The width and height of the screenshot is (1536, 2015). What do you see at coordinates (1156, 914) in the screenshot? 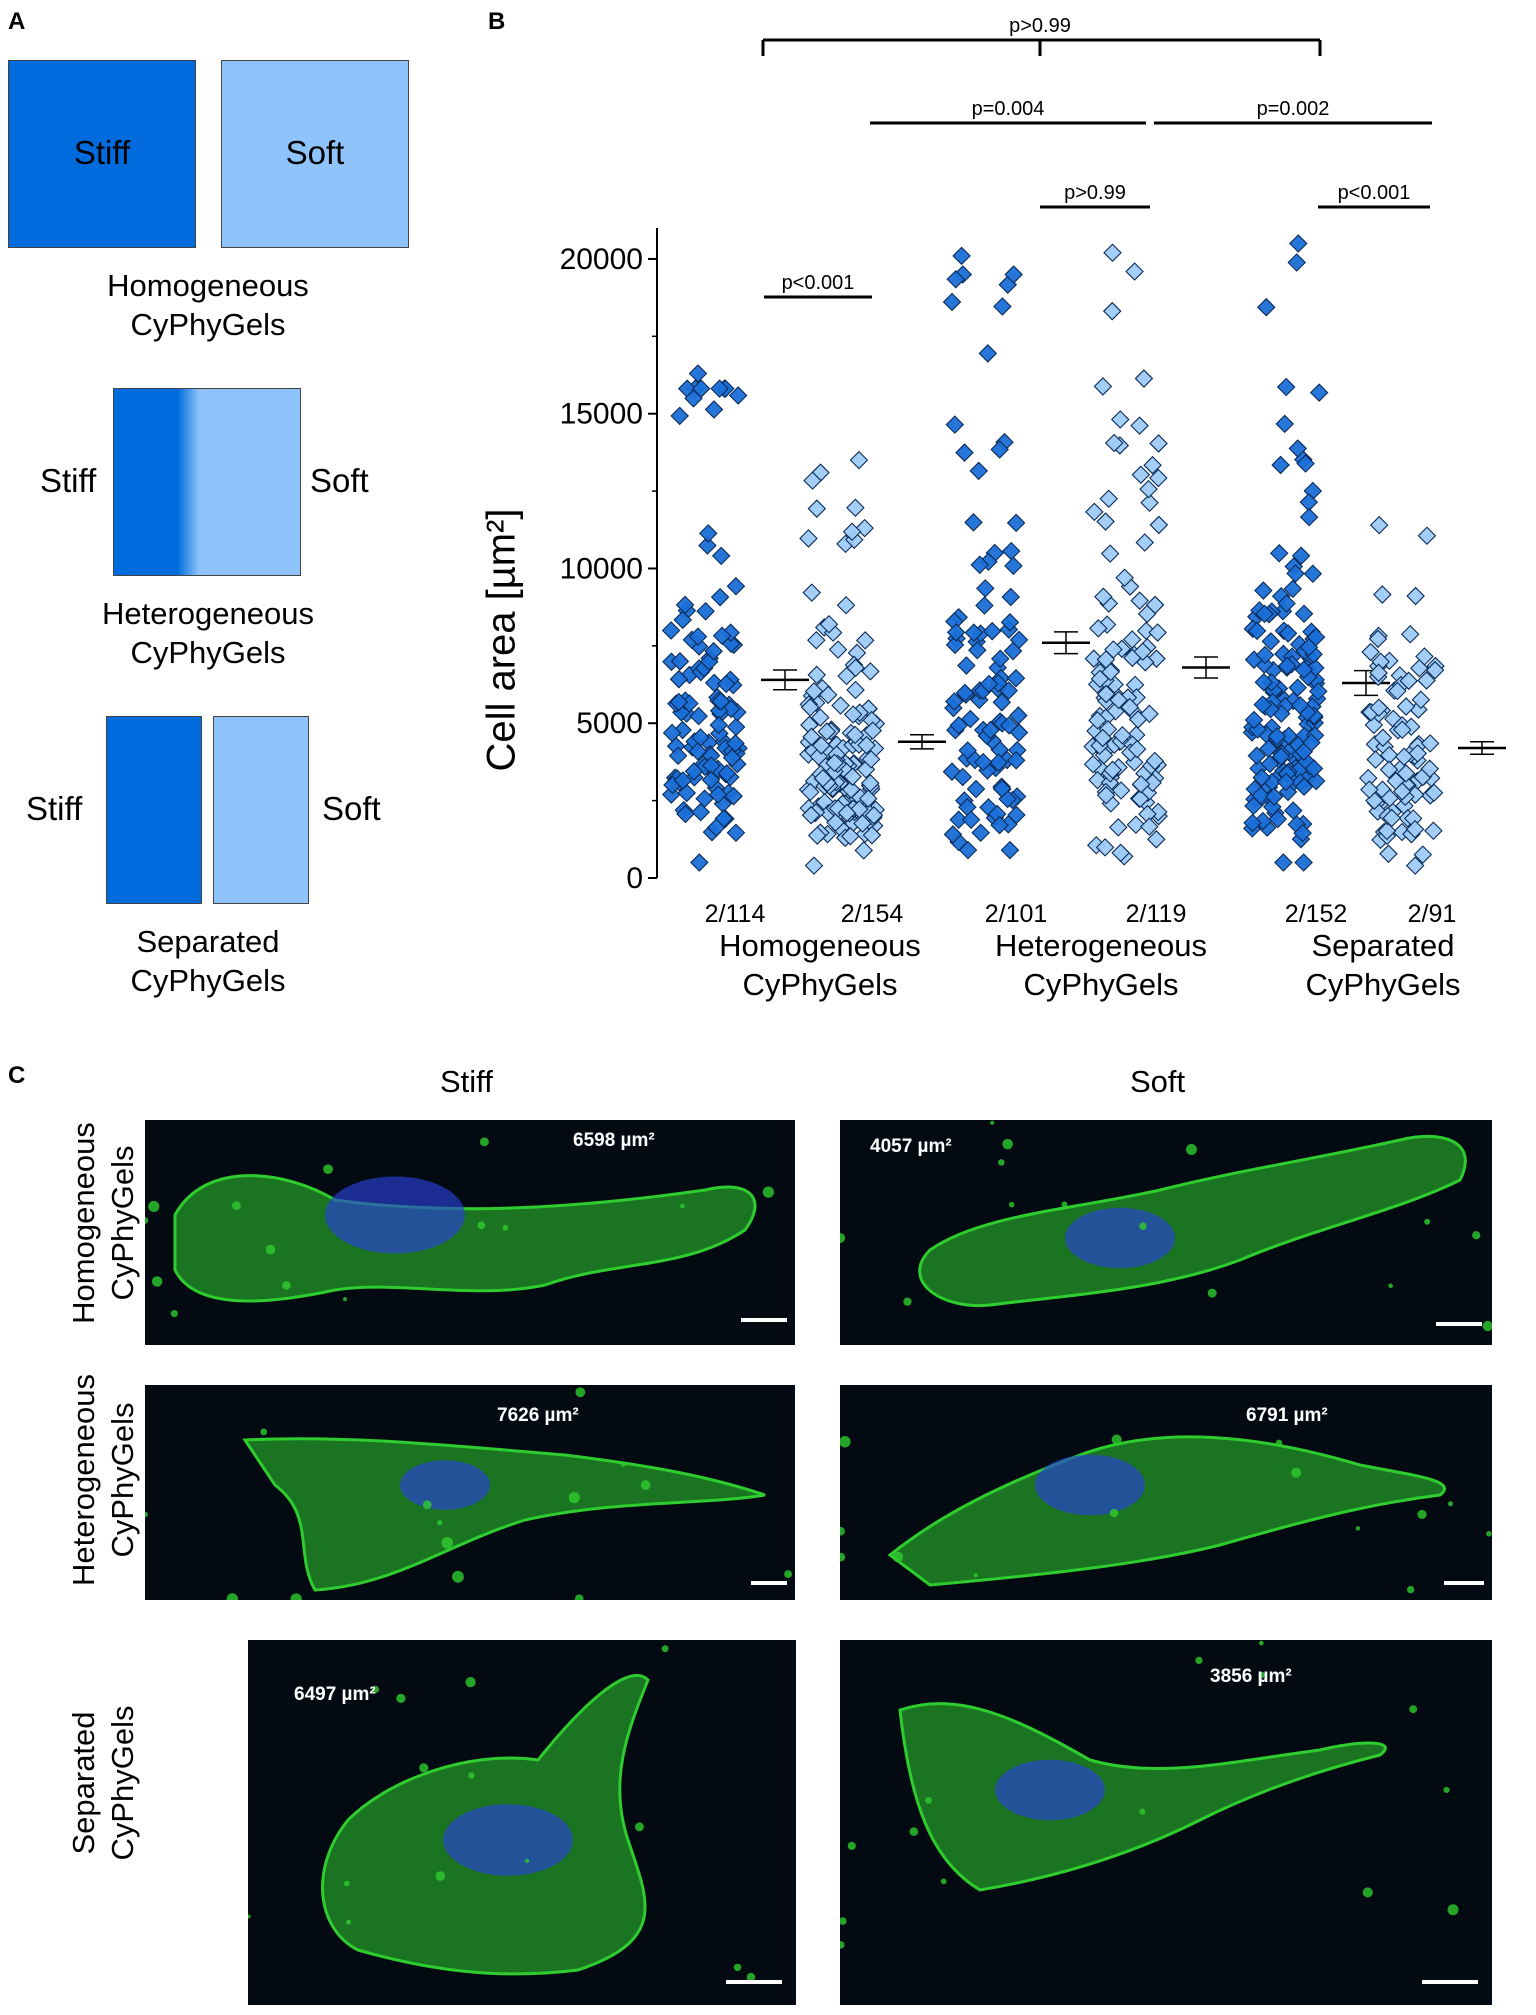
I see `n-label: 2/119` at bounding box center [1156, 914].